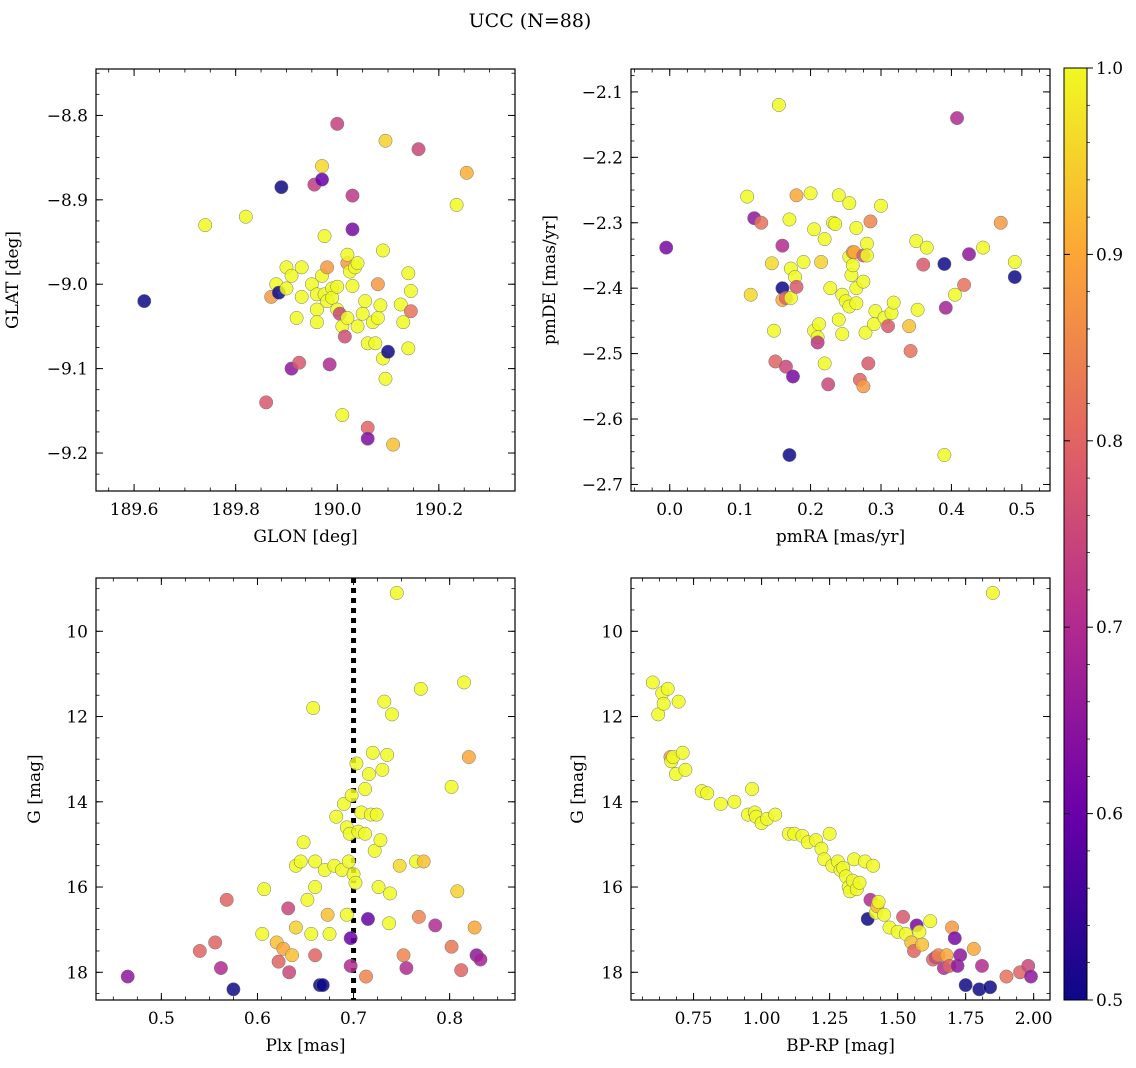  I want to click on y-tick-label: −8.8, so click(67, 116).